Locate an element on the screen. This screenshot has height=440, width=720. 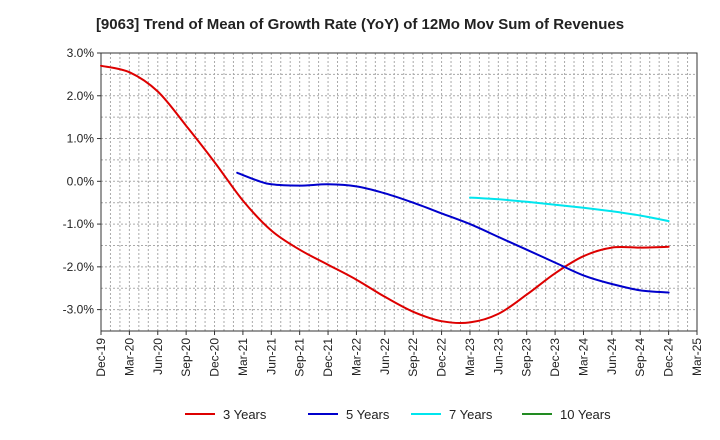
x-tick-label: Mar-20 is located at coordinates (129, 357).